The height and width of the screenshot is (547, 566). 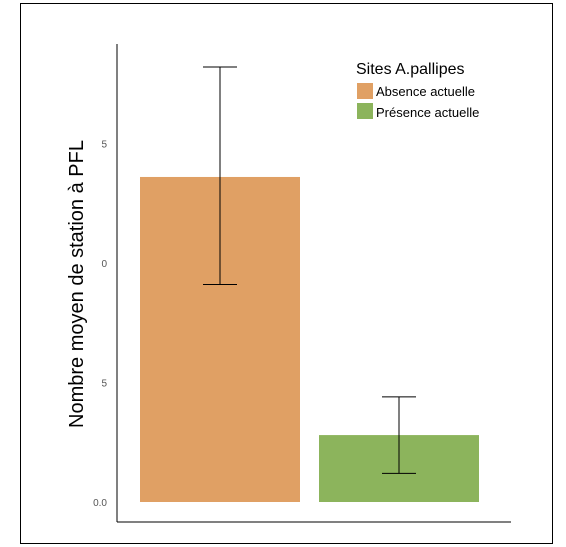 What do you see at coordinates (427, 112) in the screenshot?
I see `legend-label-presence: Présence actuelle` at bounding box center [427, 112].